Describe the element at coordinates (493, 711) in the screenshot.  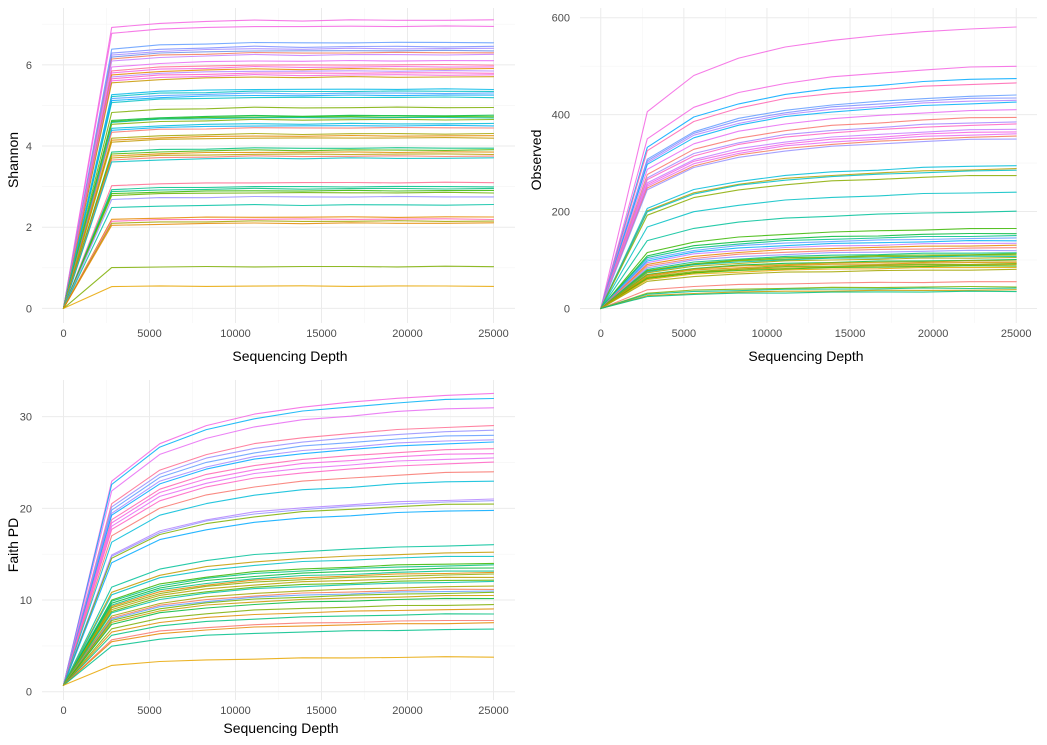
I see `faith-pd-x-tick-label: 25000` at that location.